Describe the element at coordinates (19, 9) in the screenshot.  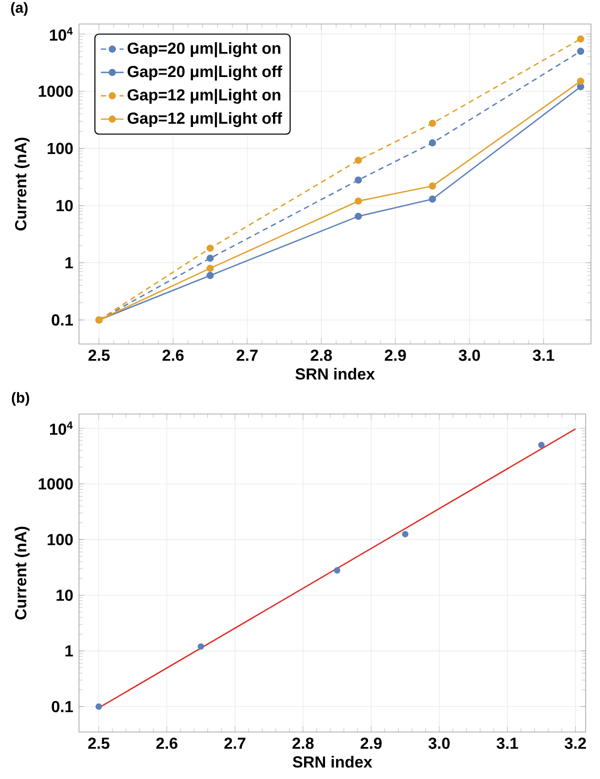
I see `chart-title: (a)` at that location.